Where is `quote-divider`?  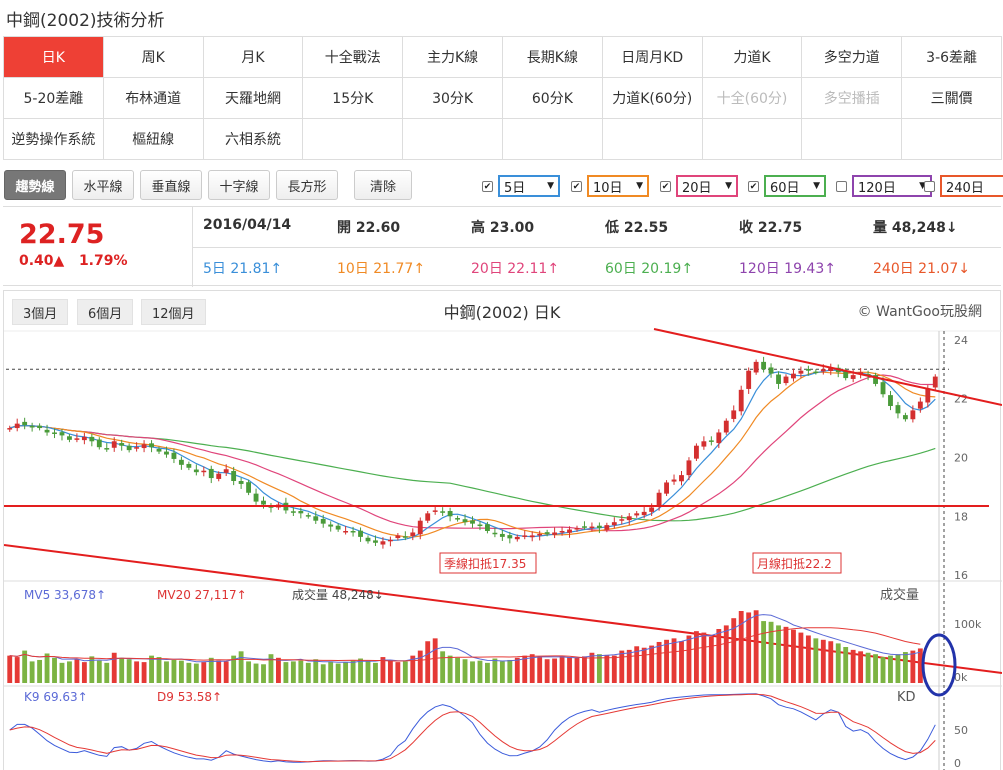 quote-divider is located at coordinates (597, 247).